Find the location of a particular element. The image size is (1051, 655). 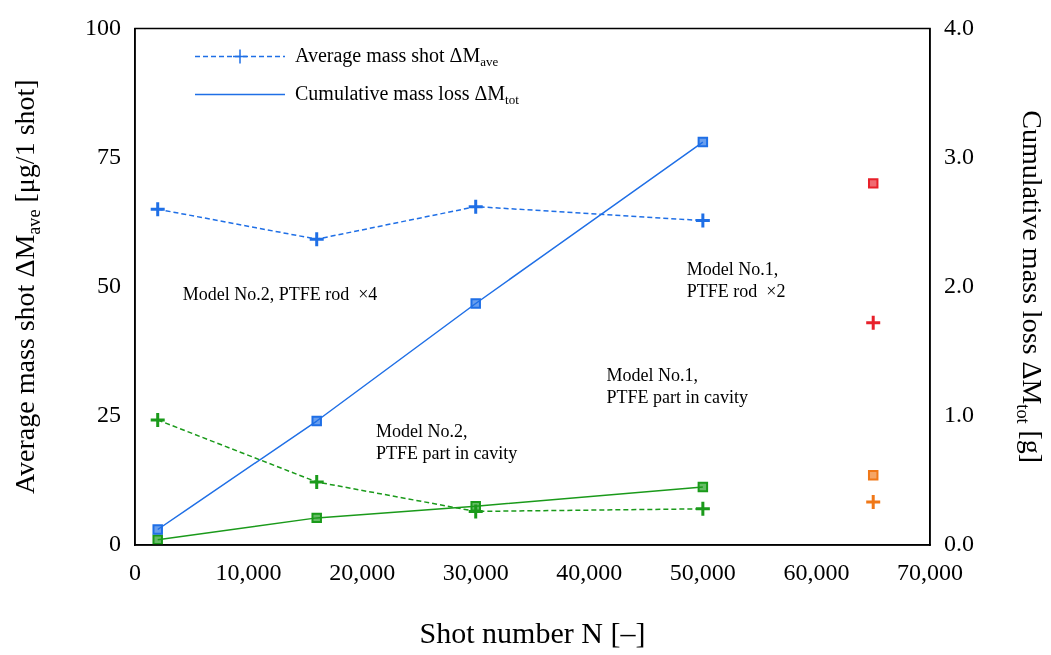

x-tick-label: 10,000 is located at coordinates (248, 571).